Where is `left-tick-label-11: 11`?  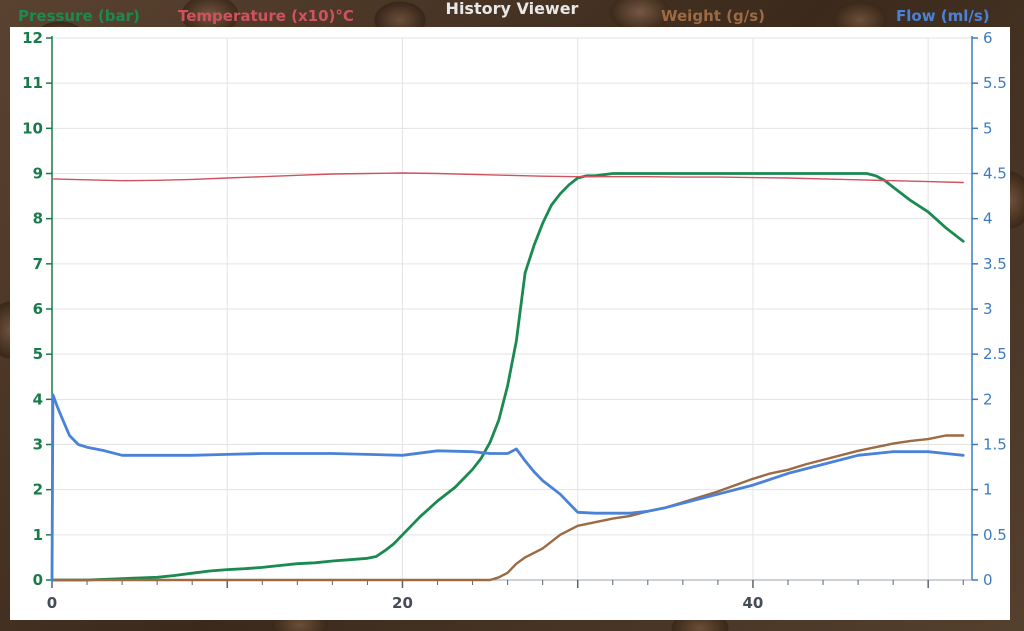 left-tick-label-11: 11 is located at coordinates (32, 83).